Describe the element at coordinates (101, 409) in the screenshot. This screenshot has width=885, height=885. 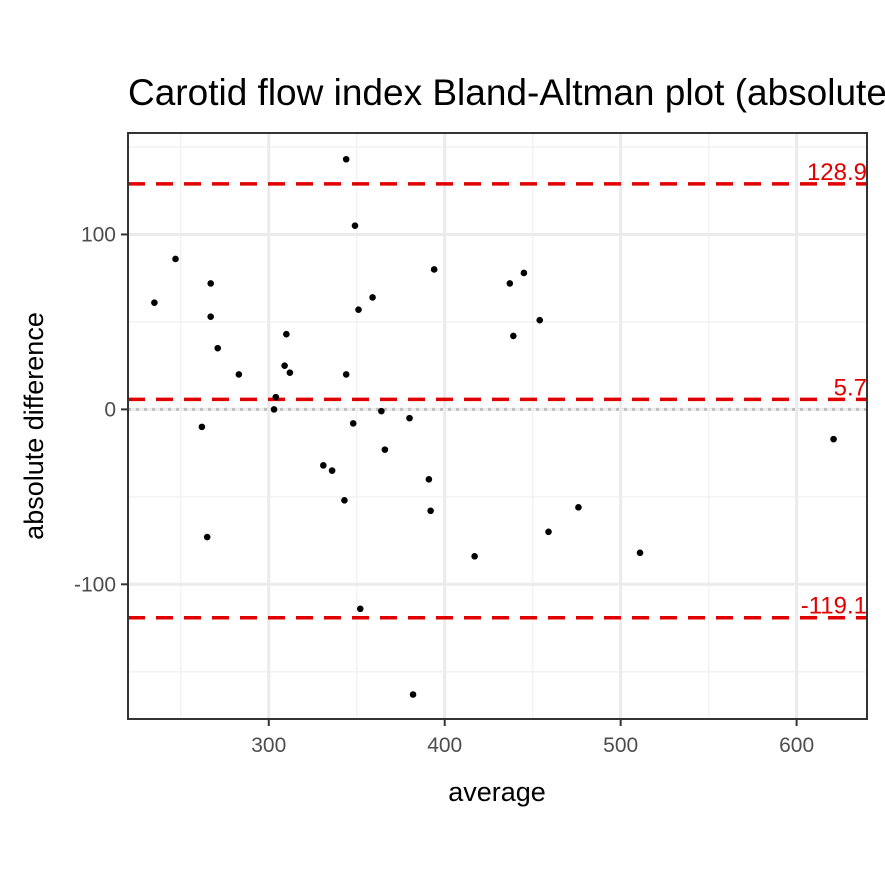
I see `y-axis-ticks: -100 0 100` at that location.